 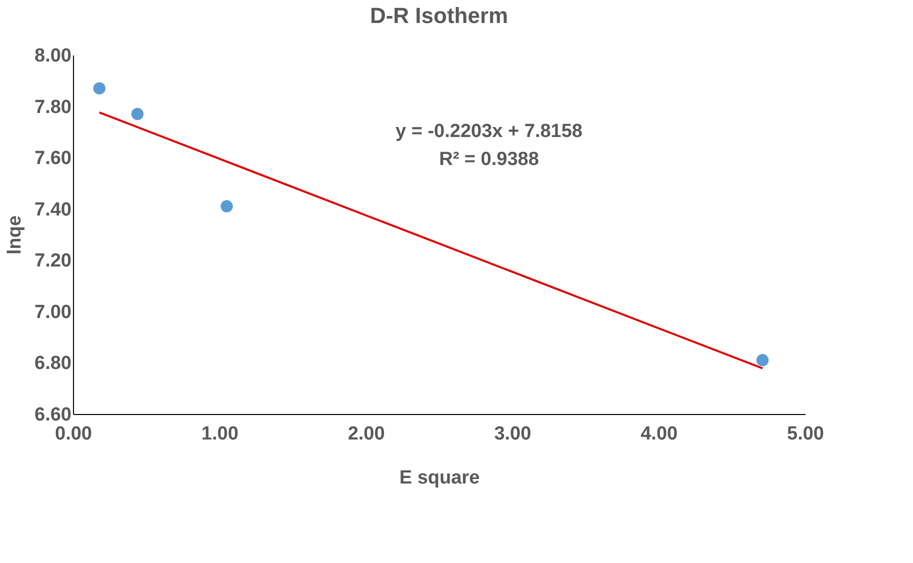 I want to click on x-tick-label: 1.00, so click(x=219, y=434).